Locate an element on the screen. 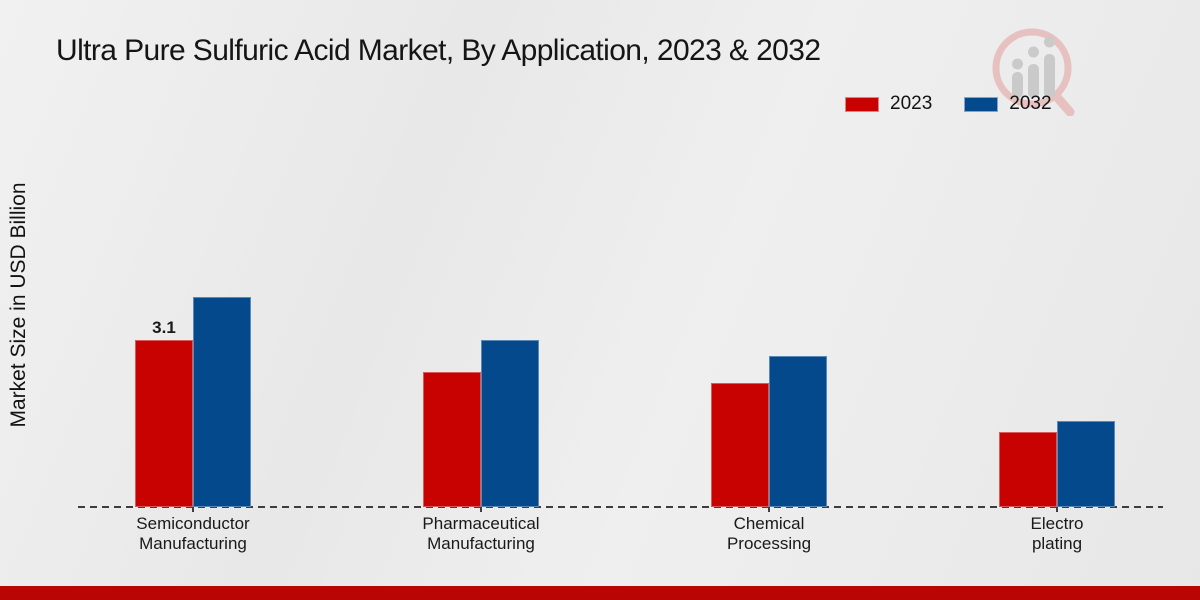  legend-item-2032: 2032 is located at coordinates (1008, 104).